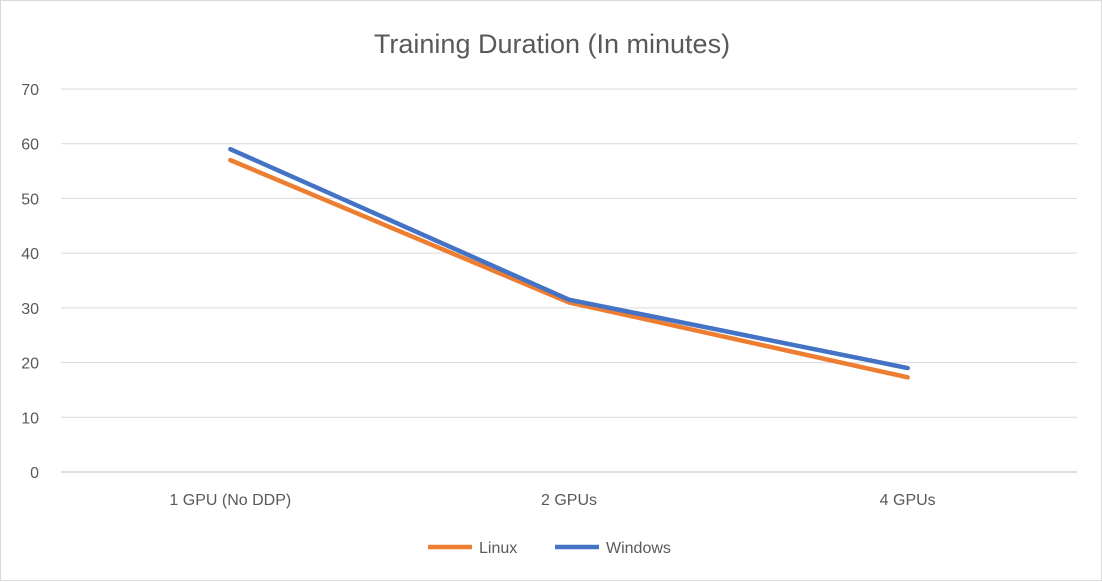 The width and height of the screenshot is (1102, 582). What do you see at coordinates (549, 548) in the screenshot?
I see `legend: Linux Windows` at bounding box center [549, 548].